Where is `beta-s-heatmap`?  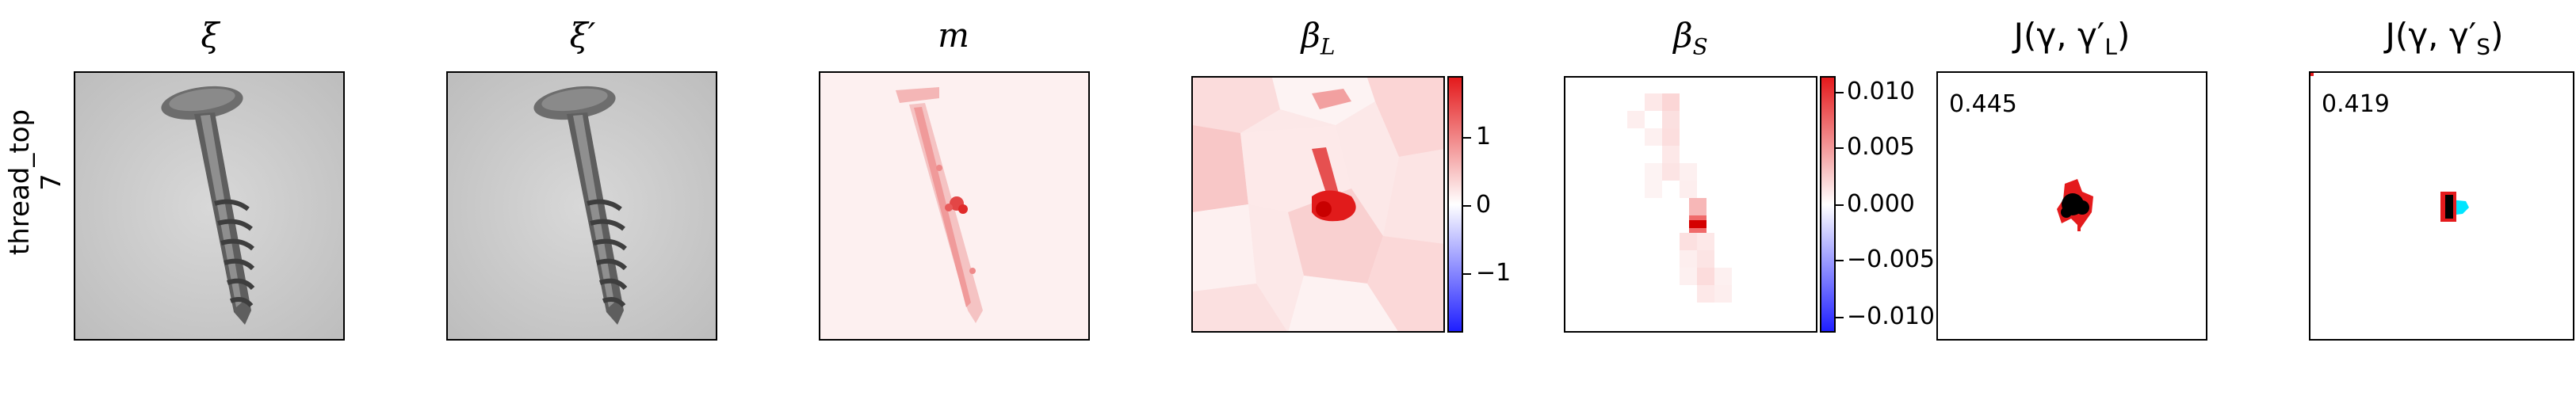 beta-s-heatmap is located at coordinates (1690, 204).